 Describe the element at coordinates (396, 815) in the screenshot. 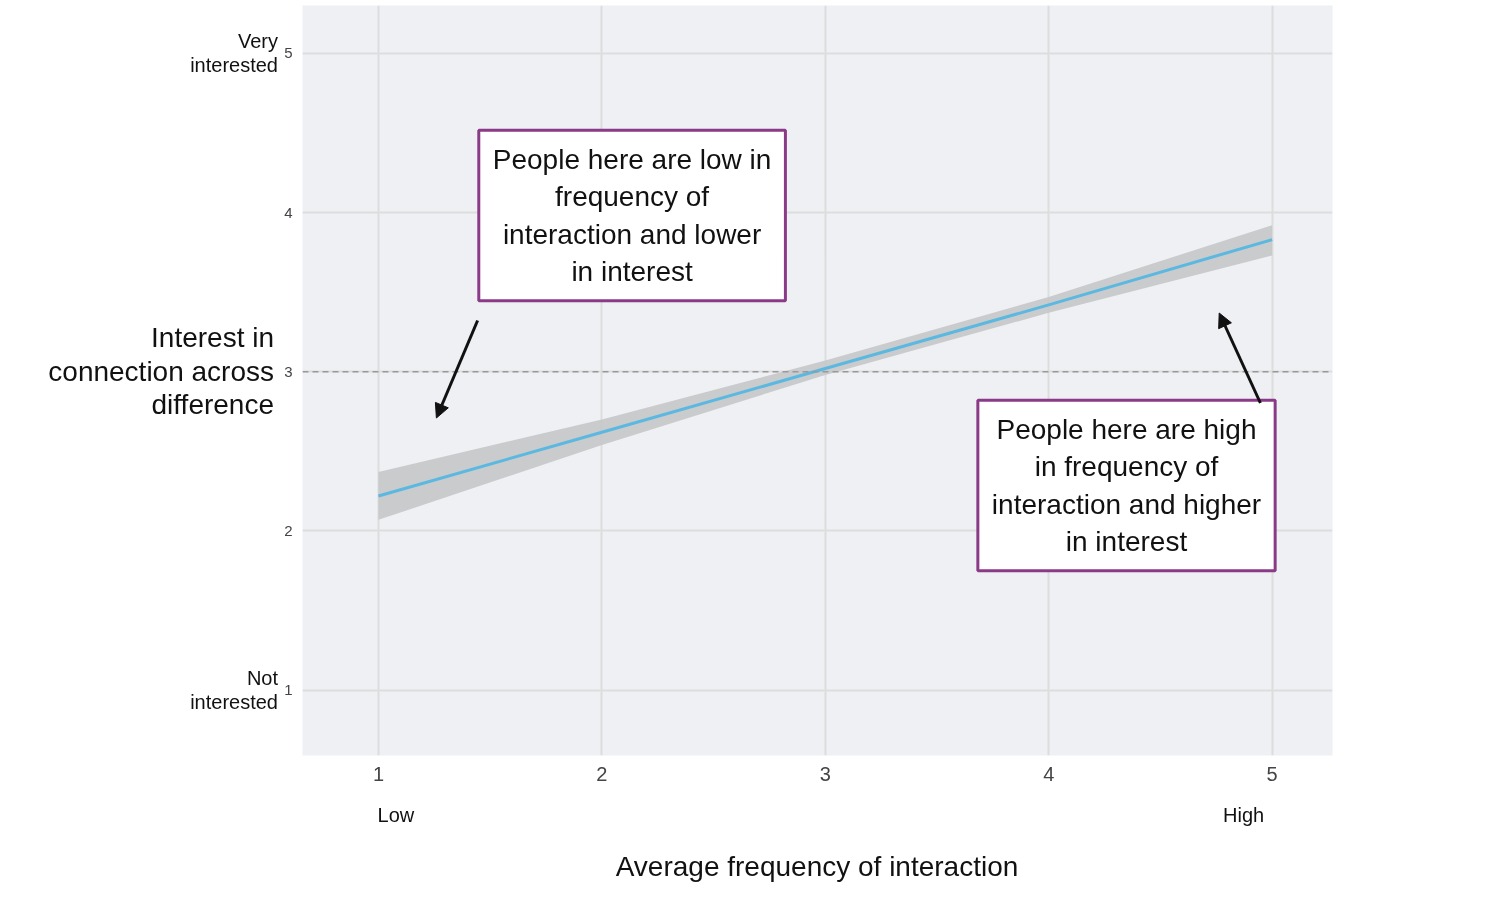

I see `text: Low` at that location.